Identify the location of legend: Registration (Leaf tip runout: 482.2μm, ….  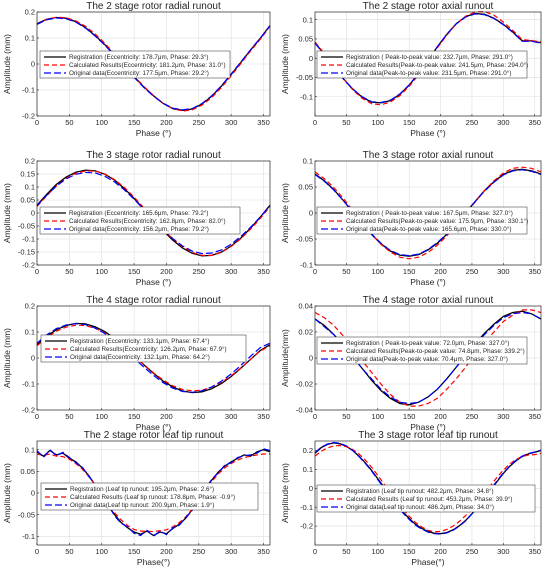
(426, 498).